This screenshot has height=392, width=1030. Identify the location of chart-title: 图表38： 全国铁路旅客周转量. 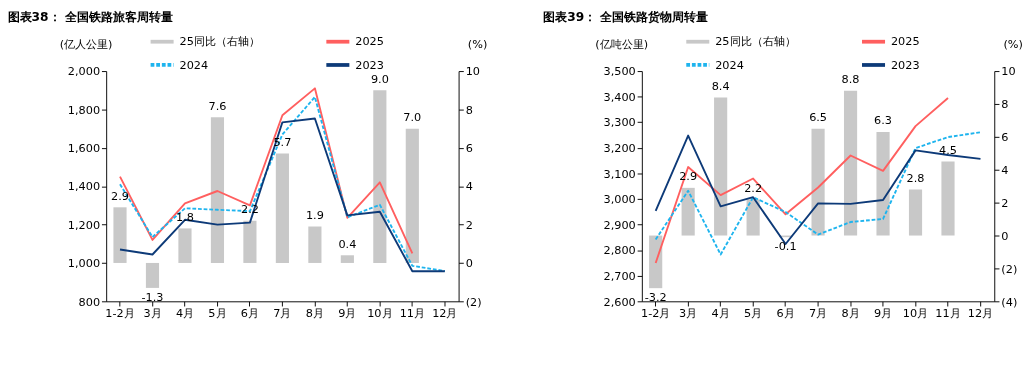
(90, 17).